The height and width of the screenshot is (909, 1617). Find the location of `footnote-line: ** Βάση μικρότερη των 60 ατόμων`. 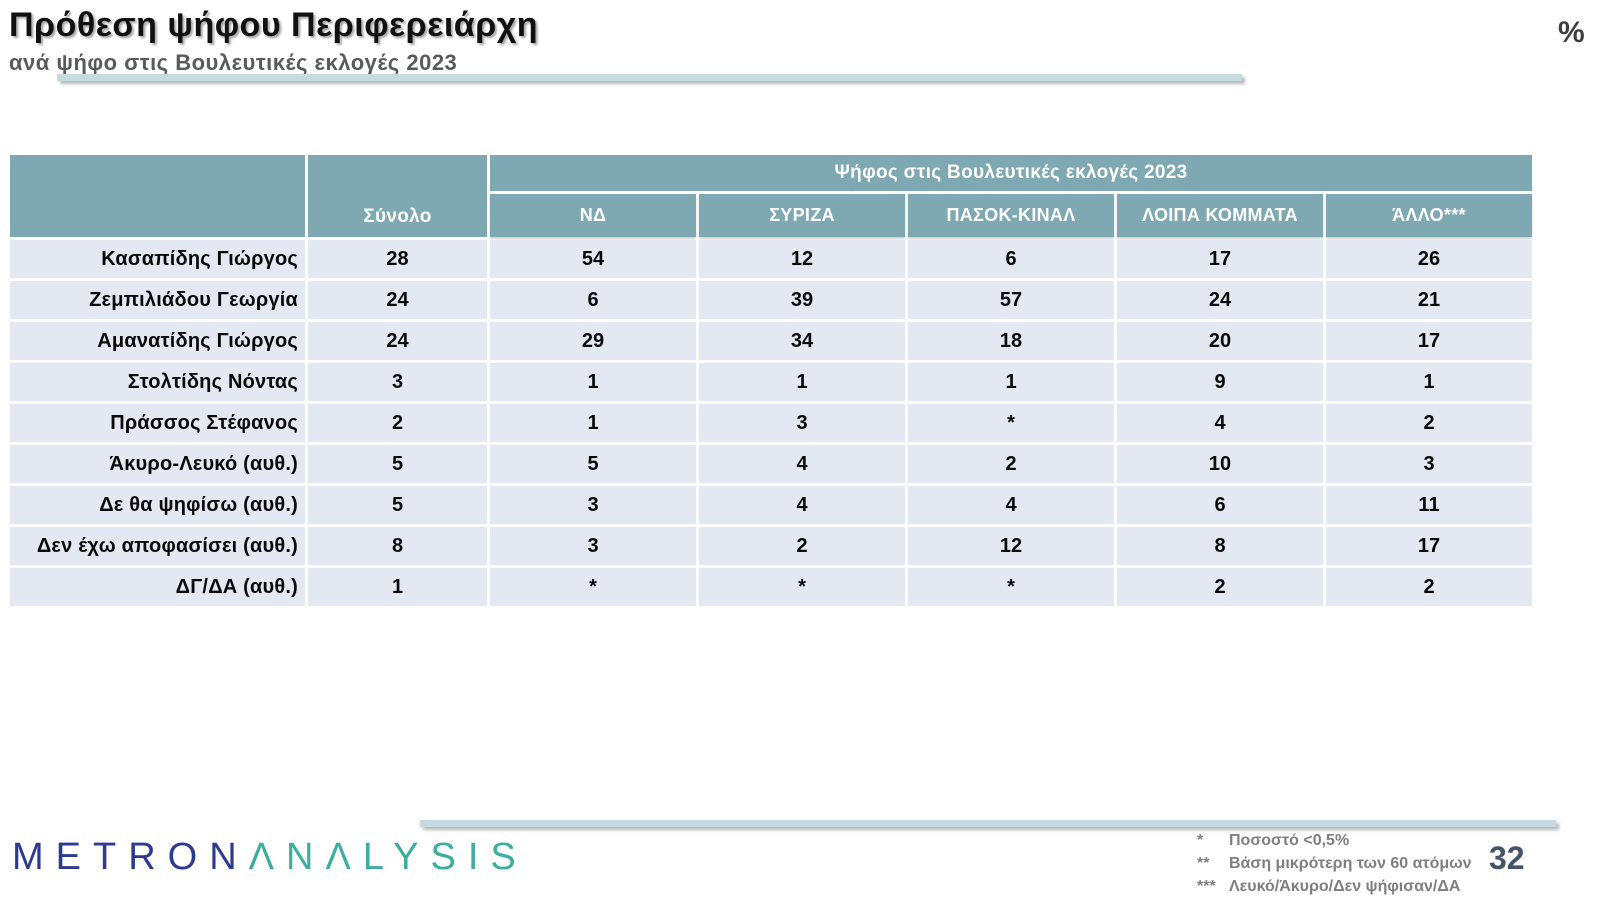

footnote-line: ** Βάση μικρότερη των 60 ατόμων is located at coordinates (1334, 863).